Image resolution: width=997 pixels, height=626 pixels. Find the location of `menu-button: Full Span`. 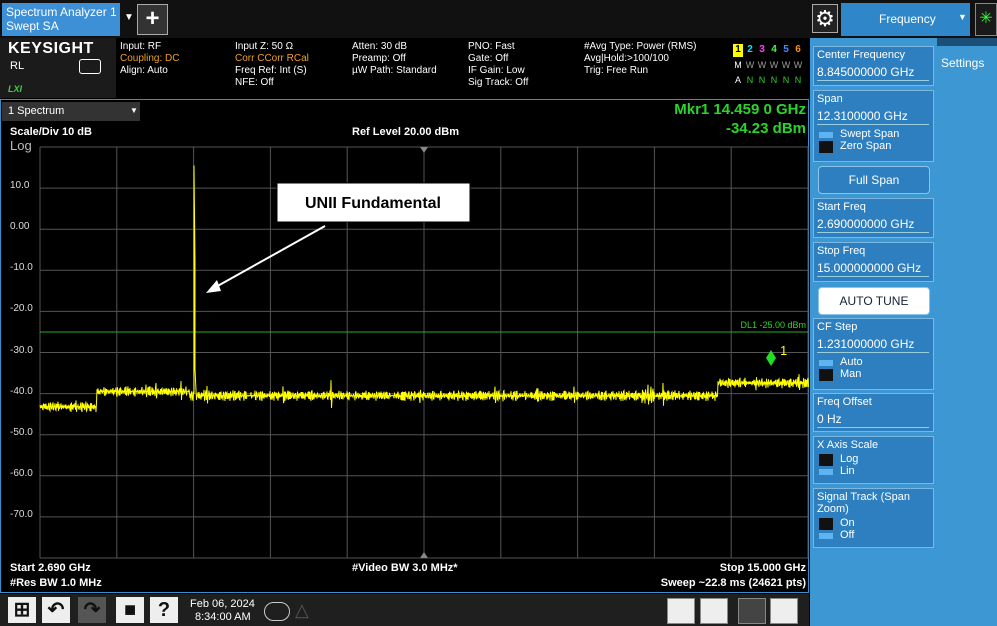

menu-button: Full Span is located at coordinates (874, 180).